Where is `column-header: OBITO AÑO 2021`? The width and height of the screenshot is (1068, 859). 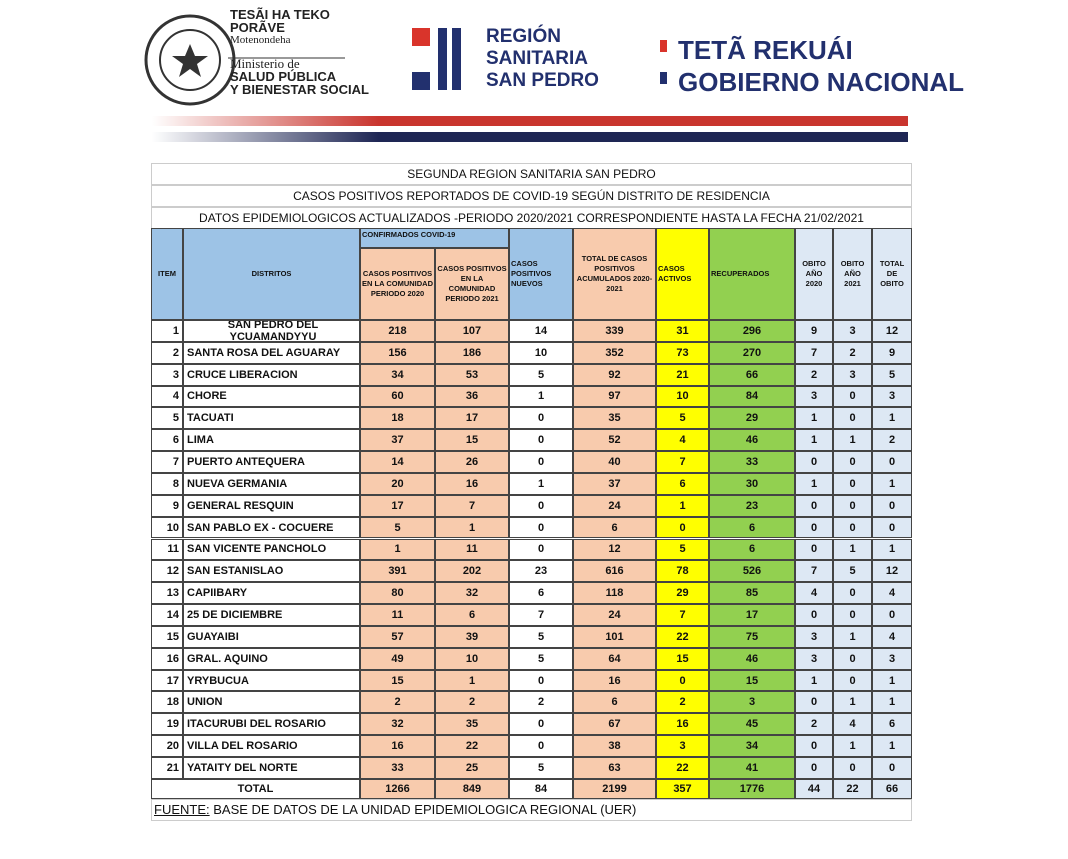
column-header: OBITO AÑO 2021 is located at coordinates (852, 274).